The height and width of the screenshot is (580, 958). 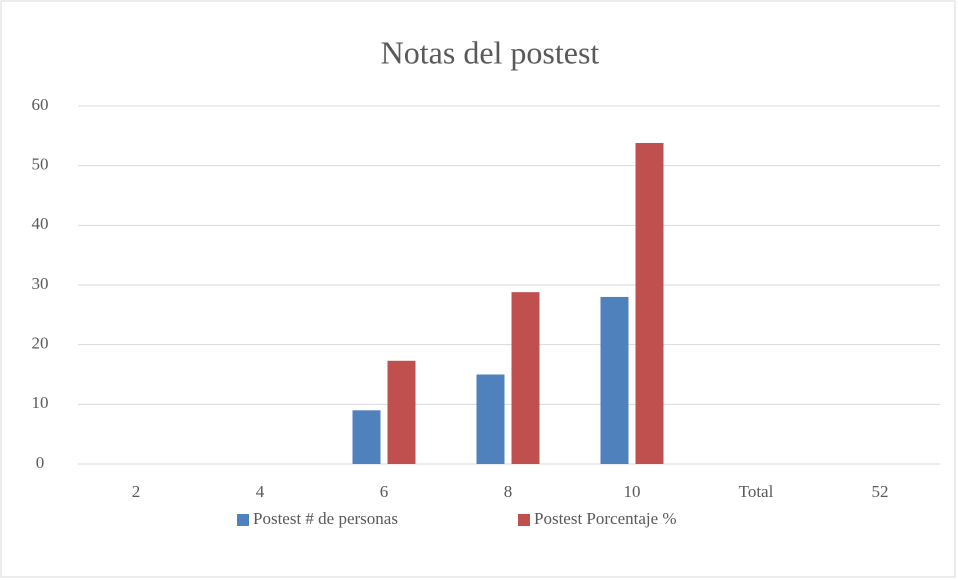 What do you see at coordinates (40, 223) in the screenshot?
I see `y-tick-label: 40` at bounding box center [40, 223].